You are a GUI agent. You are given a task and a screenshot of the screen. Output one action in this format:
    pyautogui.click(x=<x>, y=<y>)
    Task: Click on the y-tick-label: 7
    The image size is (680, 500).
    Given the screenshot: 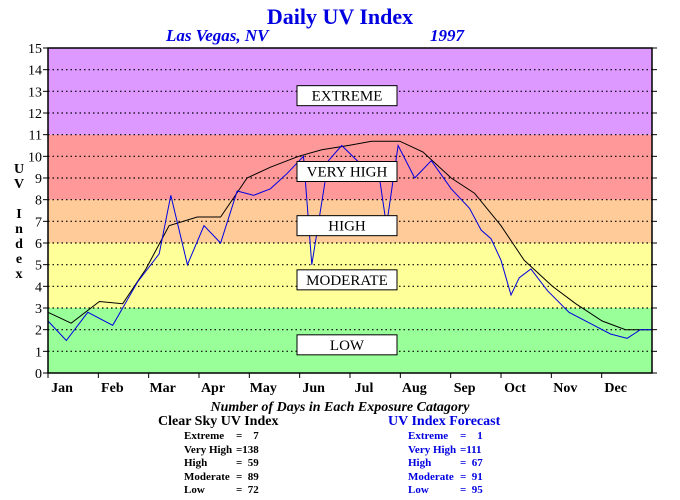 What is the action you would take?
    pyautogui.click(x=38, y=222)
    